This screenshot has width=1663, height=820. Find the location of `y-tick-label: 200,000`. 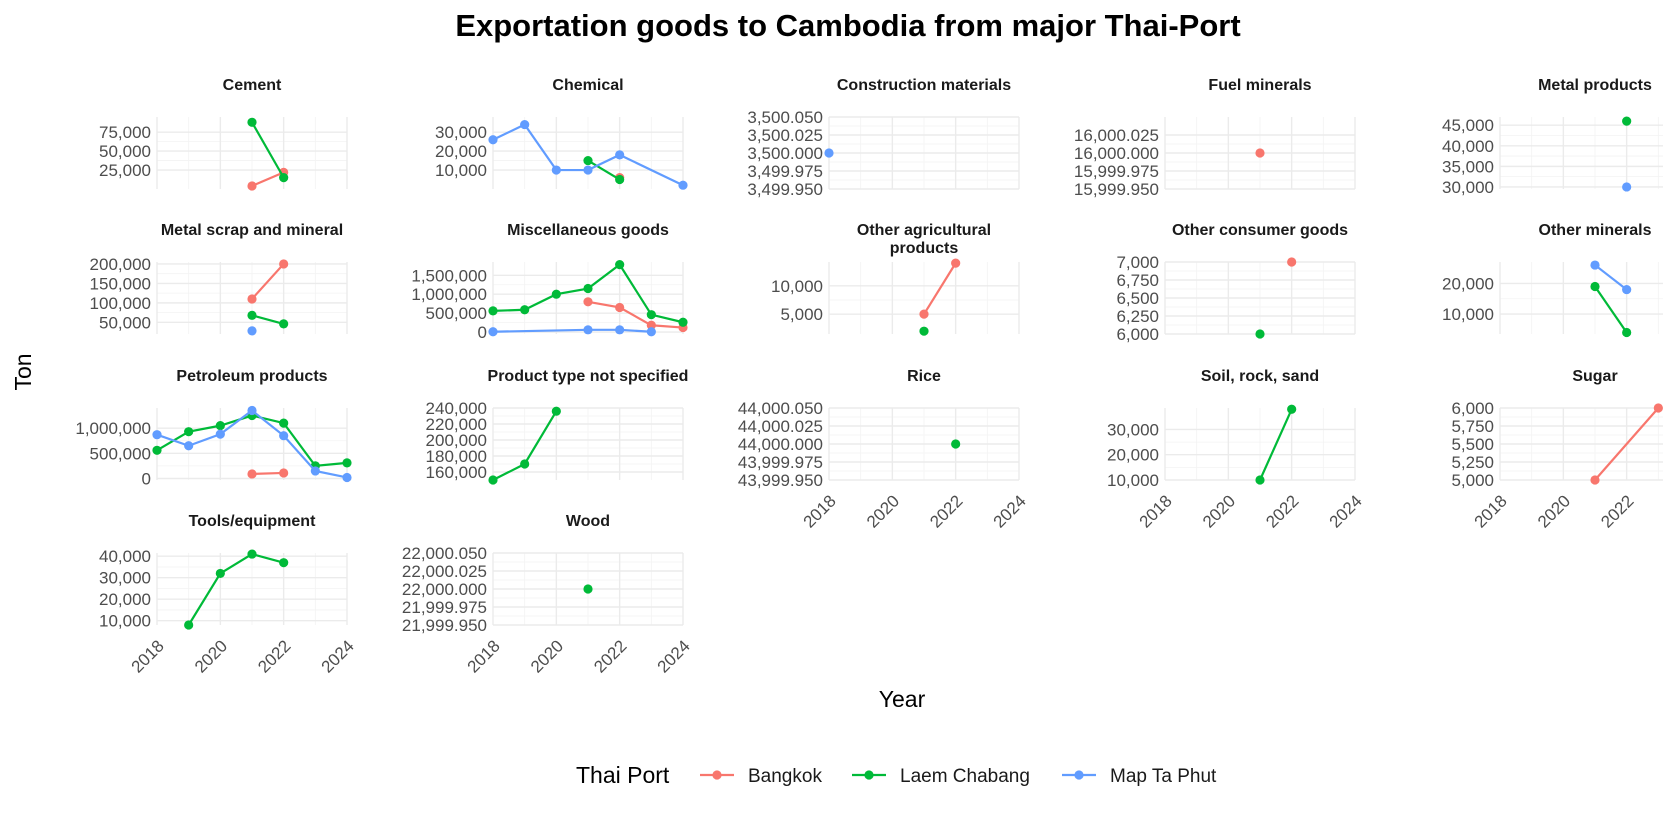

y-tick-label: 200,000 is located at coordinates (120, 264).